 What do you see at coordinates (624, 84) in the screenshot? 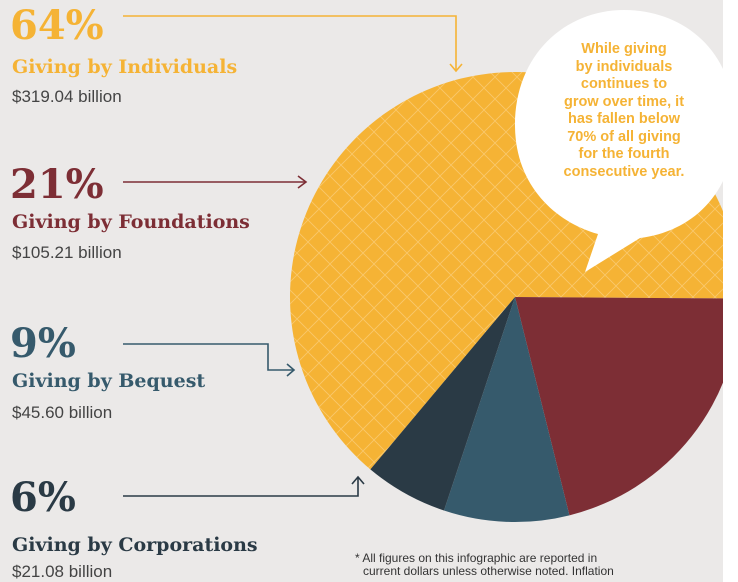
I see `callout-line: continues to` at bounding box center [624, 84].